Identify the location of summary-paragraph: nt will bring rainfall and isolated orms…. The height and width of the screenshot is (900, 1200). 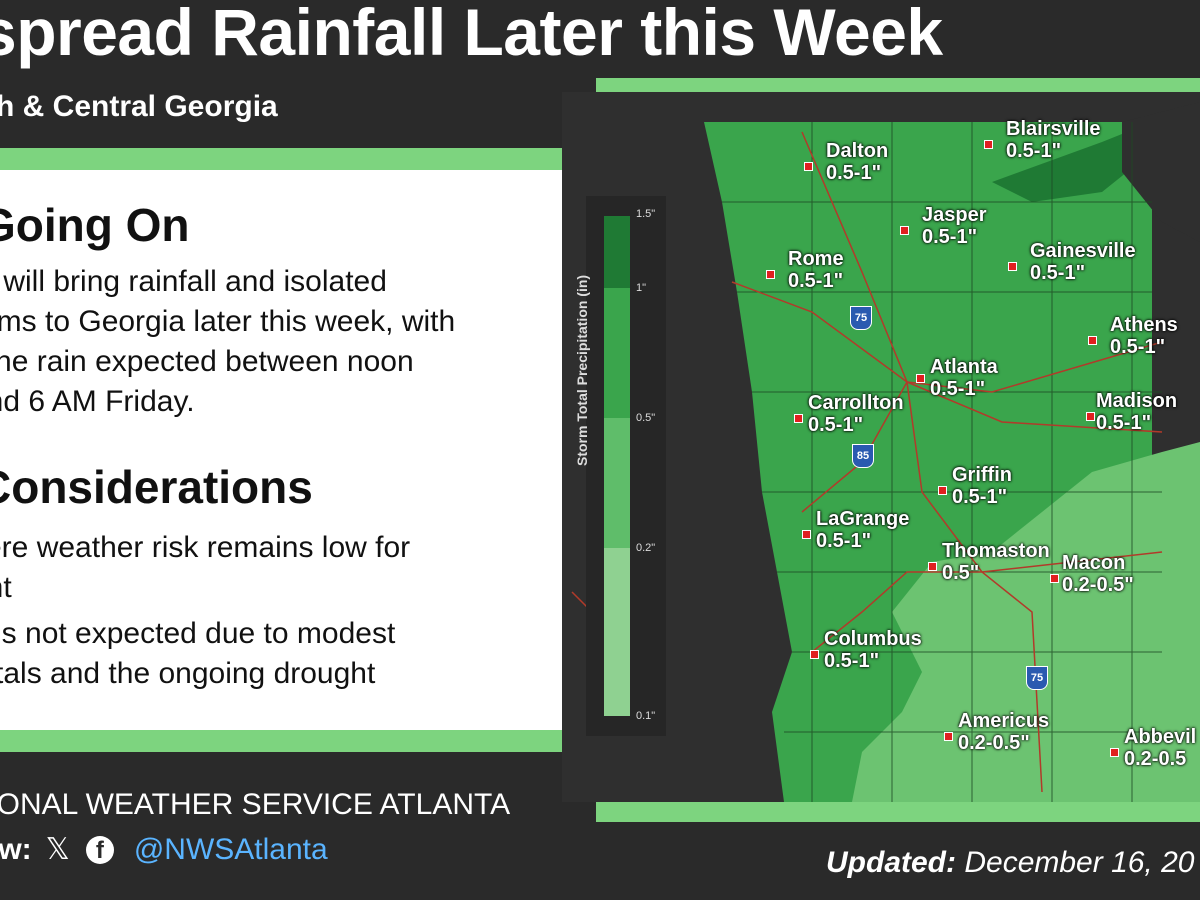
(281, 342).